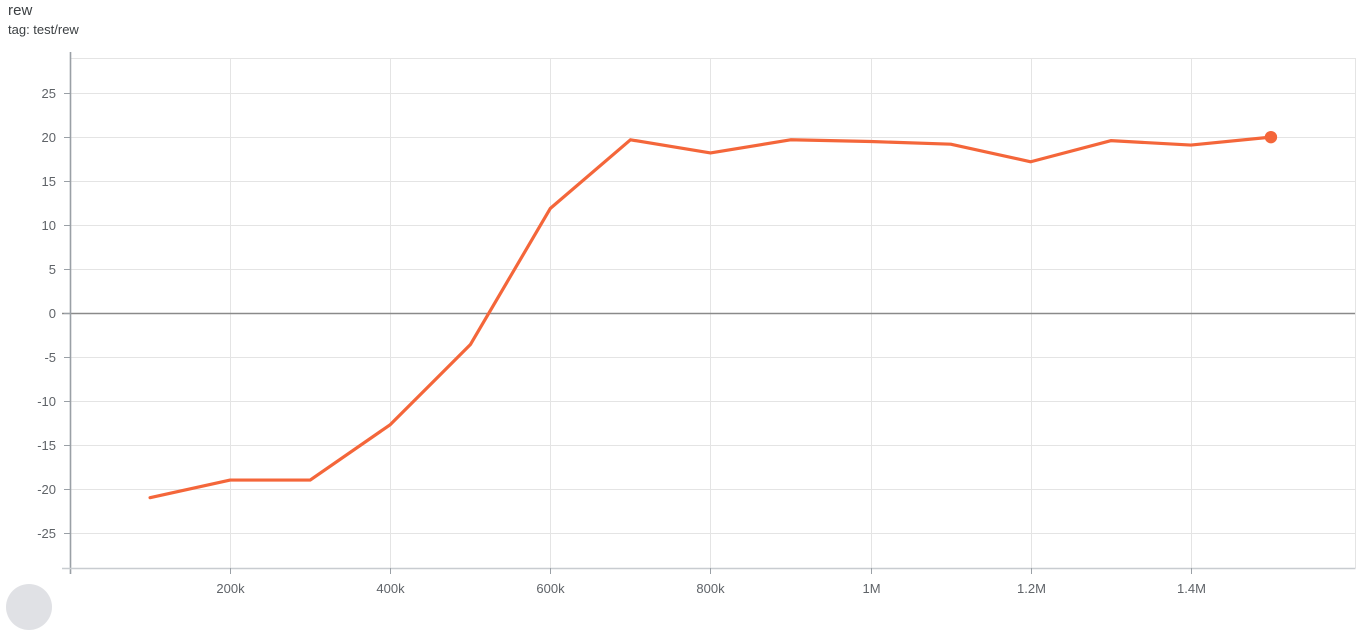  What do you see at coordinates (1271, 137) in the screenshot?
I see `series-endpoint-marker` at bounding box center [1271, 137].